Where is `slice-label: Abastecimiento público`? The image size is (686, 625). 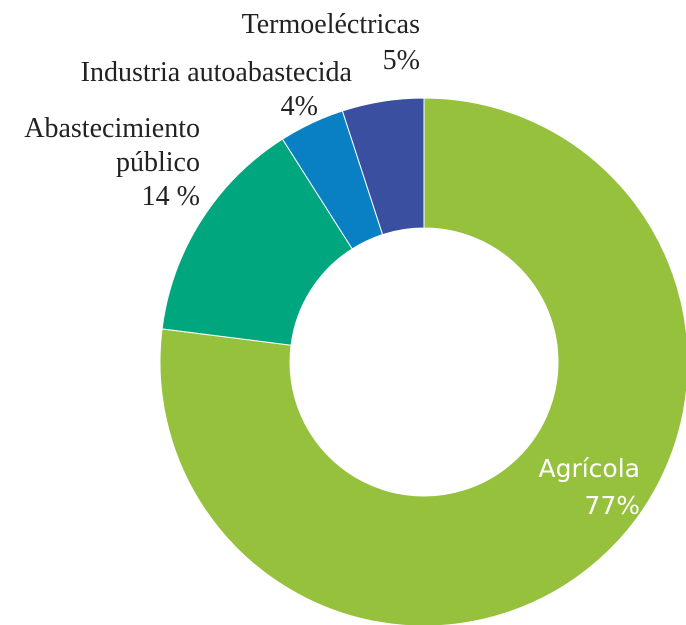 slice-label: Abastecimiento público is located at coordinates (112, 145).